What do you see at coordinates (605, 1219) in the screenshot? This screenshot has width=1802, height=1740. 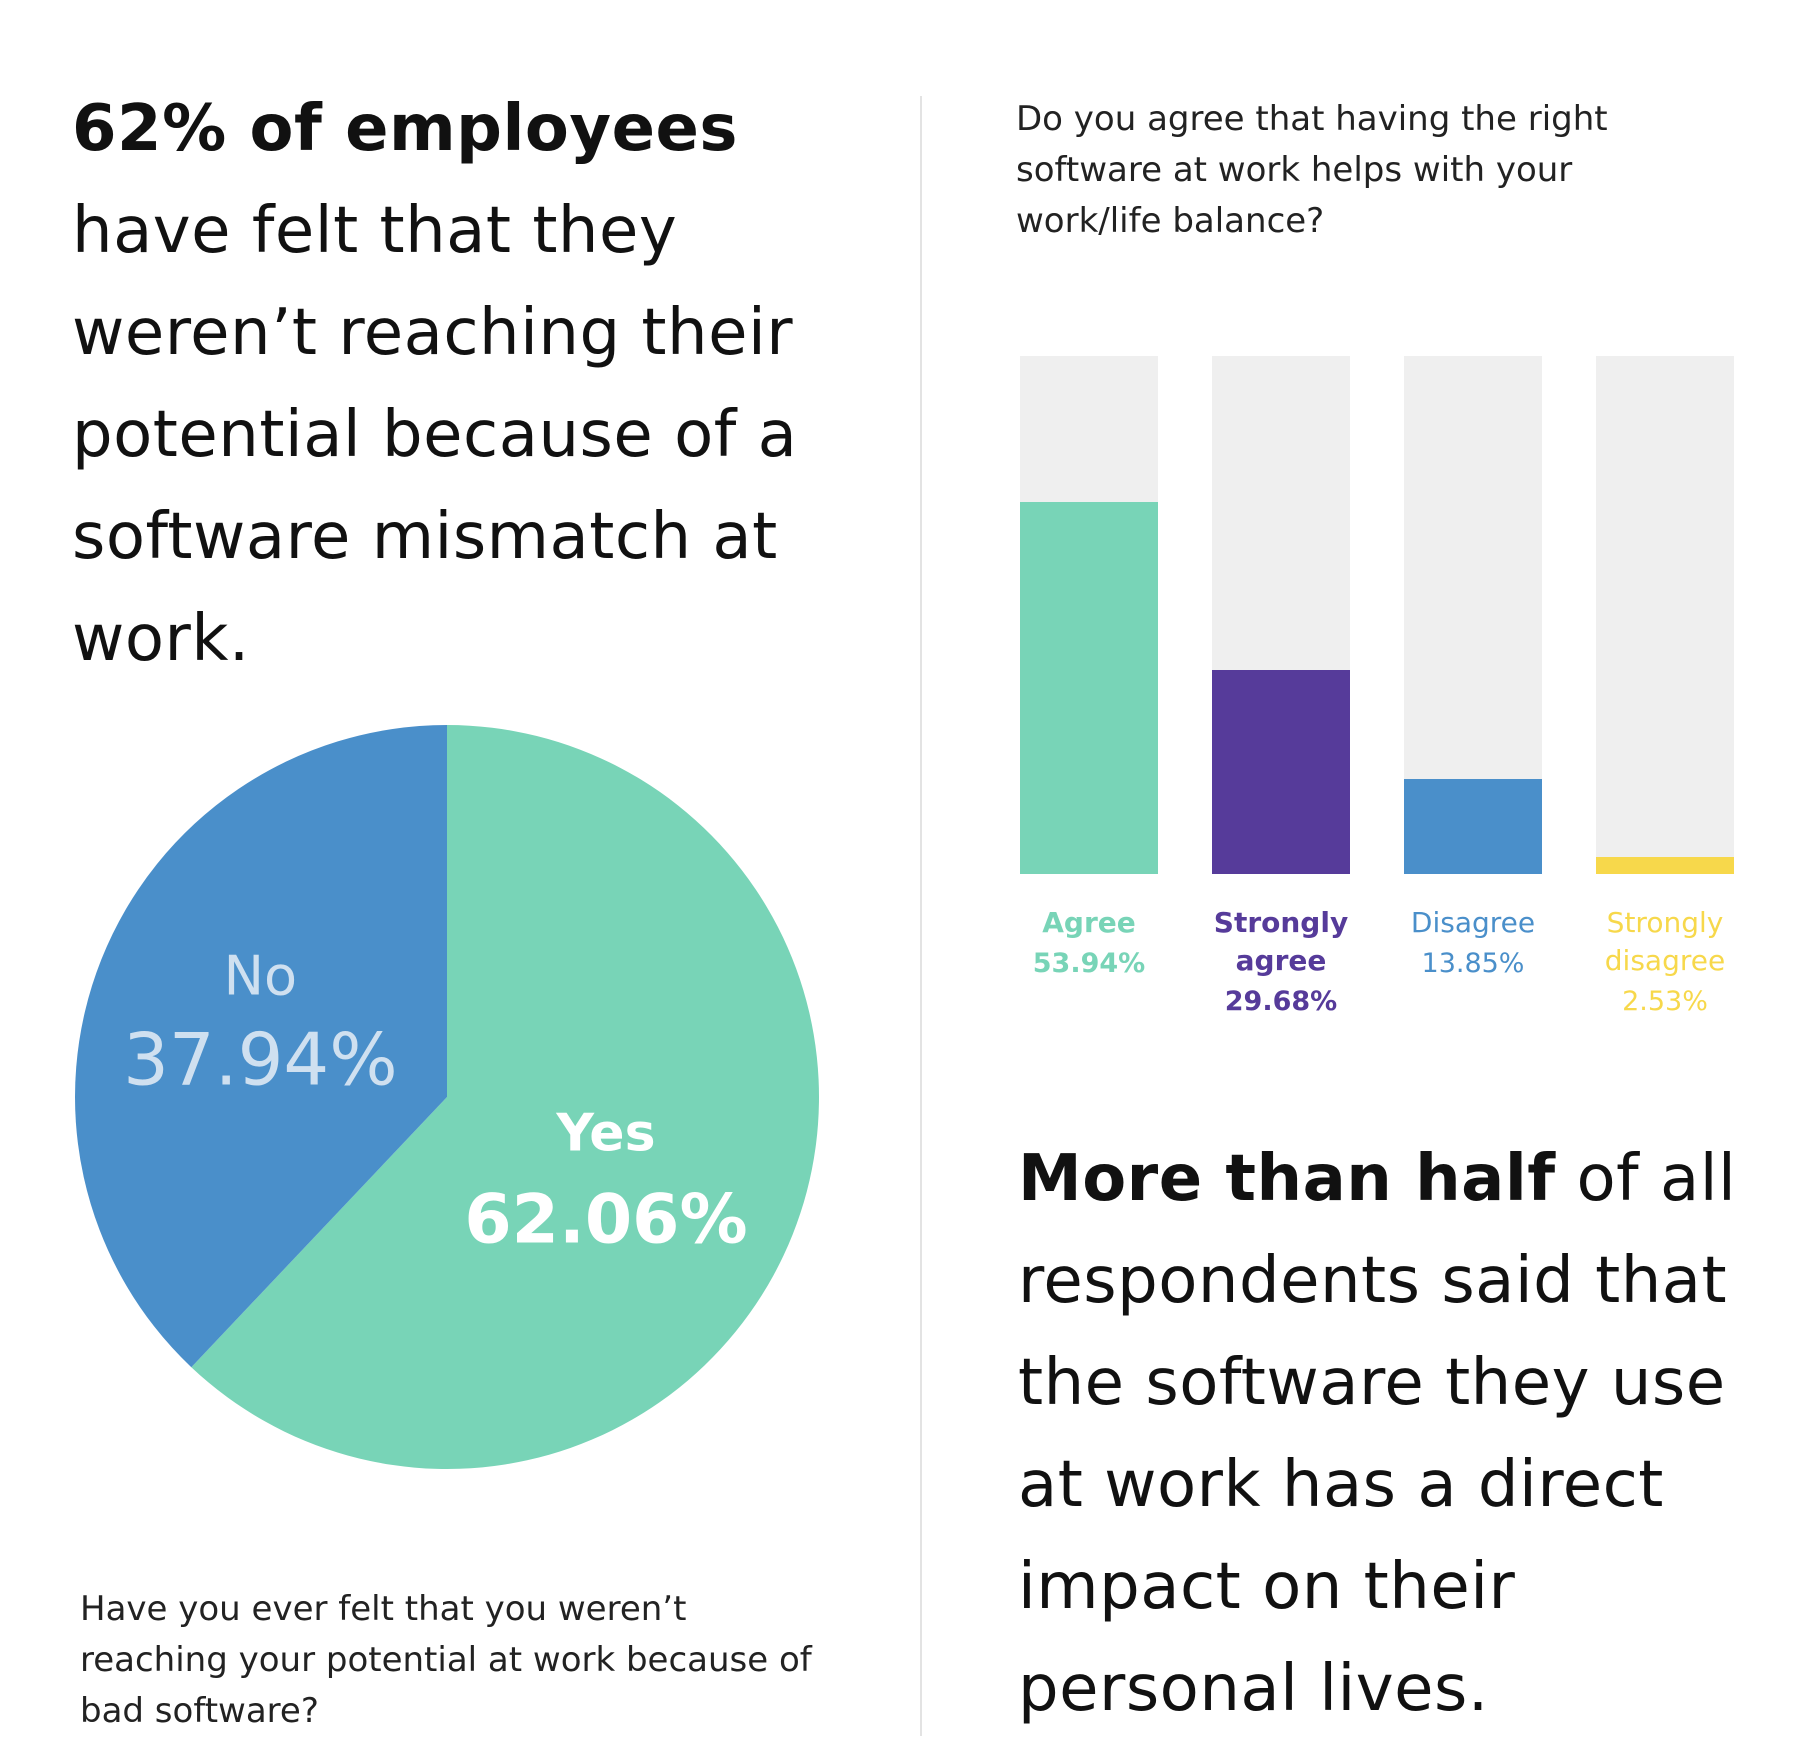 I see `pie-value-yes: 62.06%` at bounding box center [605, 1219].